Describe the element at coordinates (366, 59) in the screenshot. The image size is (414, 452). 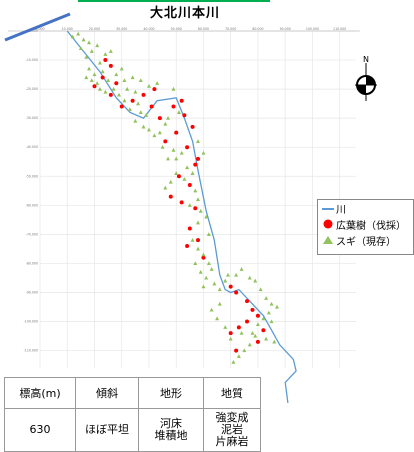
I see `compass-n-label: N` at that location.